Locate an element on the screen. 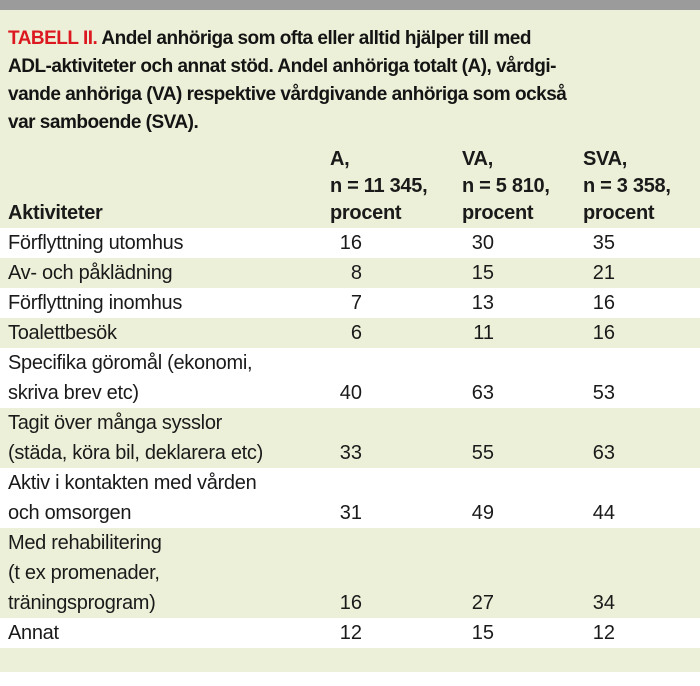  value-va: 30 is located at coordinates (482, 243).